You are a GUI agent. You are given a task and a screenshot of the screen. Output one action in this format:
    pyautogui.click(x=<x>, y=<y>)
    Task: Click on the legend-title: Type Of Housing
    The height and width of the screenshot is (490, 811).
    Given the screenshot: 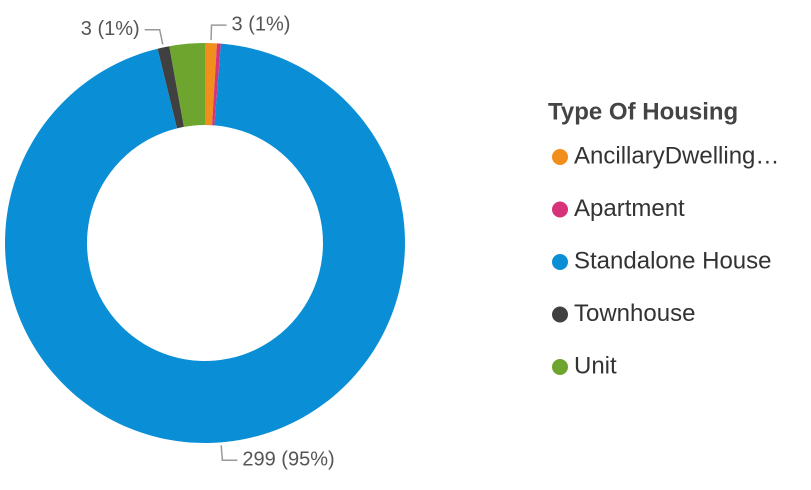 What is the action you would take?
    pyautogui.click(x=643, y=111)
    